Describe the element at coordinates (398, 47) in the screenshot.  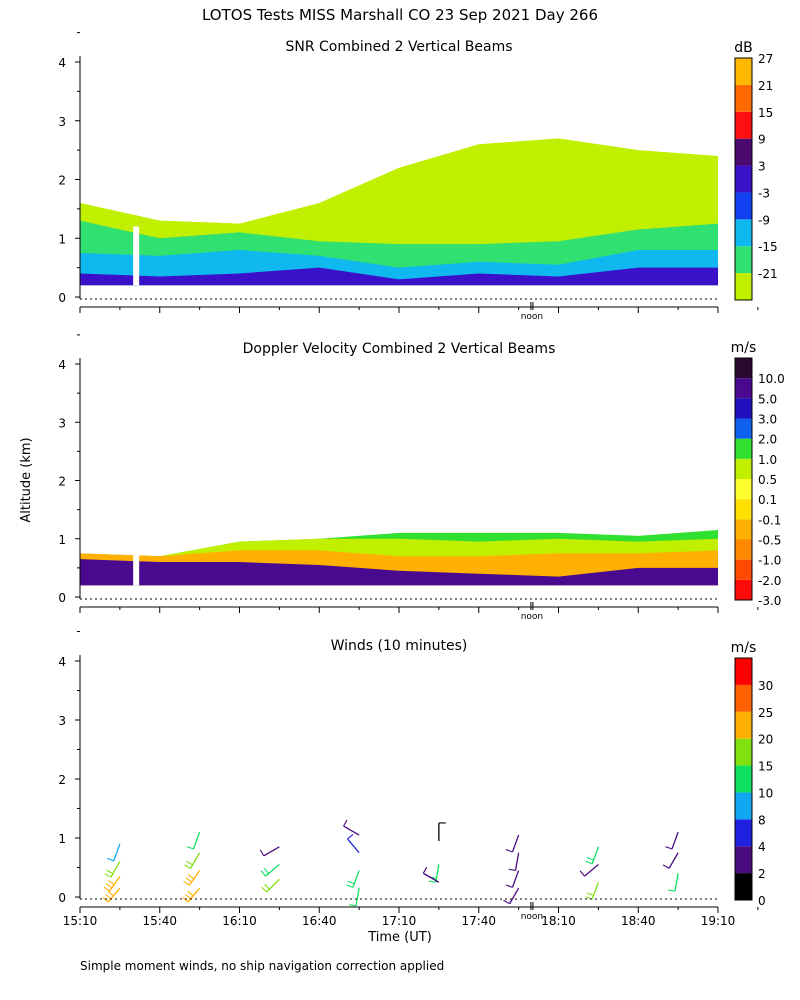
I see `panel-title: SNR Combined 2 Vertical Beams` at that location.